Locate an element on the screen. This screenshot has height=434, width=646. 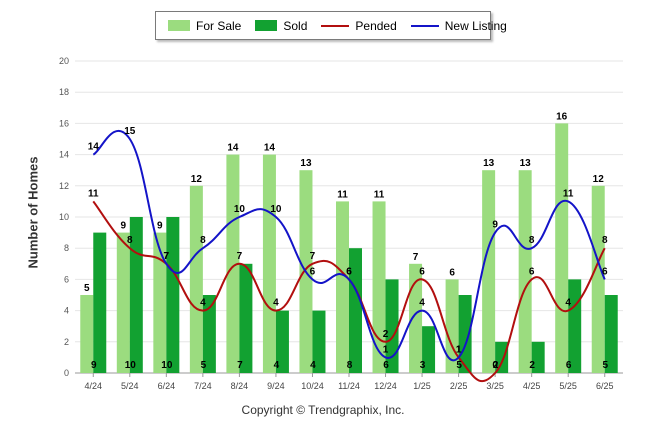
y-tick-label: 2 is located at coordinates (66, 342).